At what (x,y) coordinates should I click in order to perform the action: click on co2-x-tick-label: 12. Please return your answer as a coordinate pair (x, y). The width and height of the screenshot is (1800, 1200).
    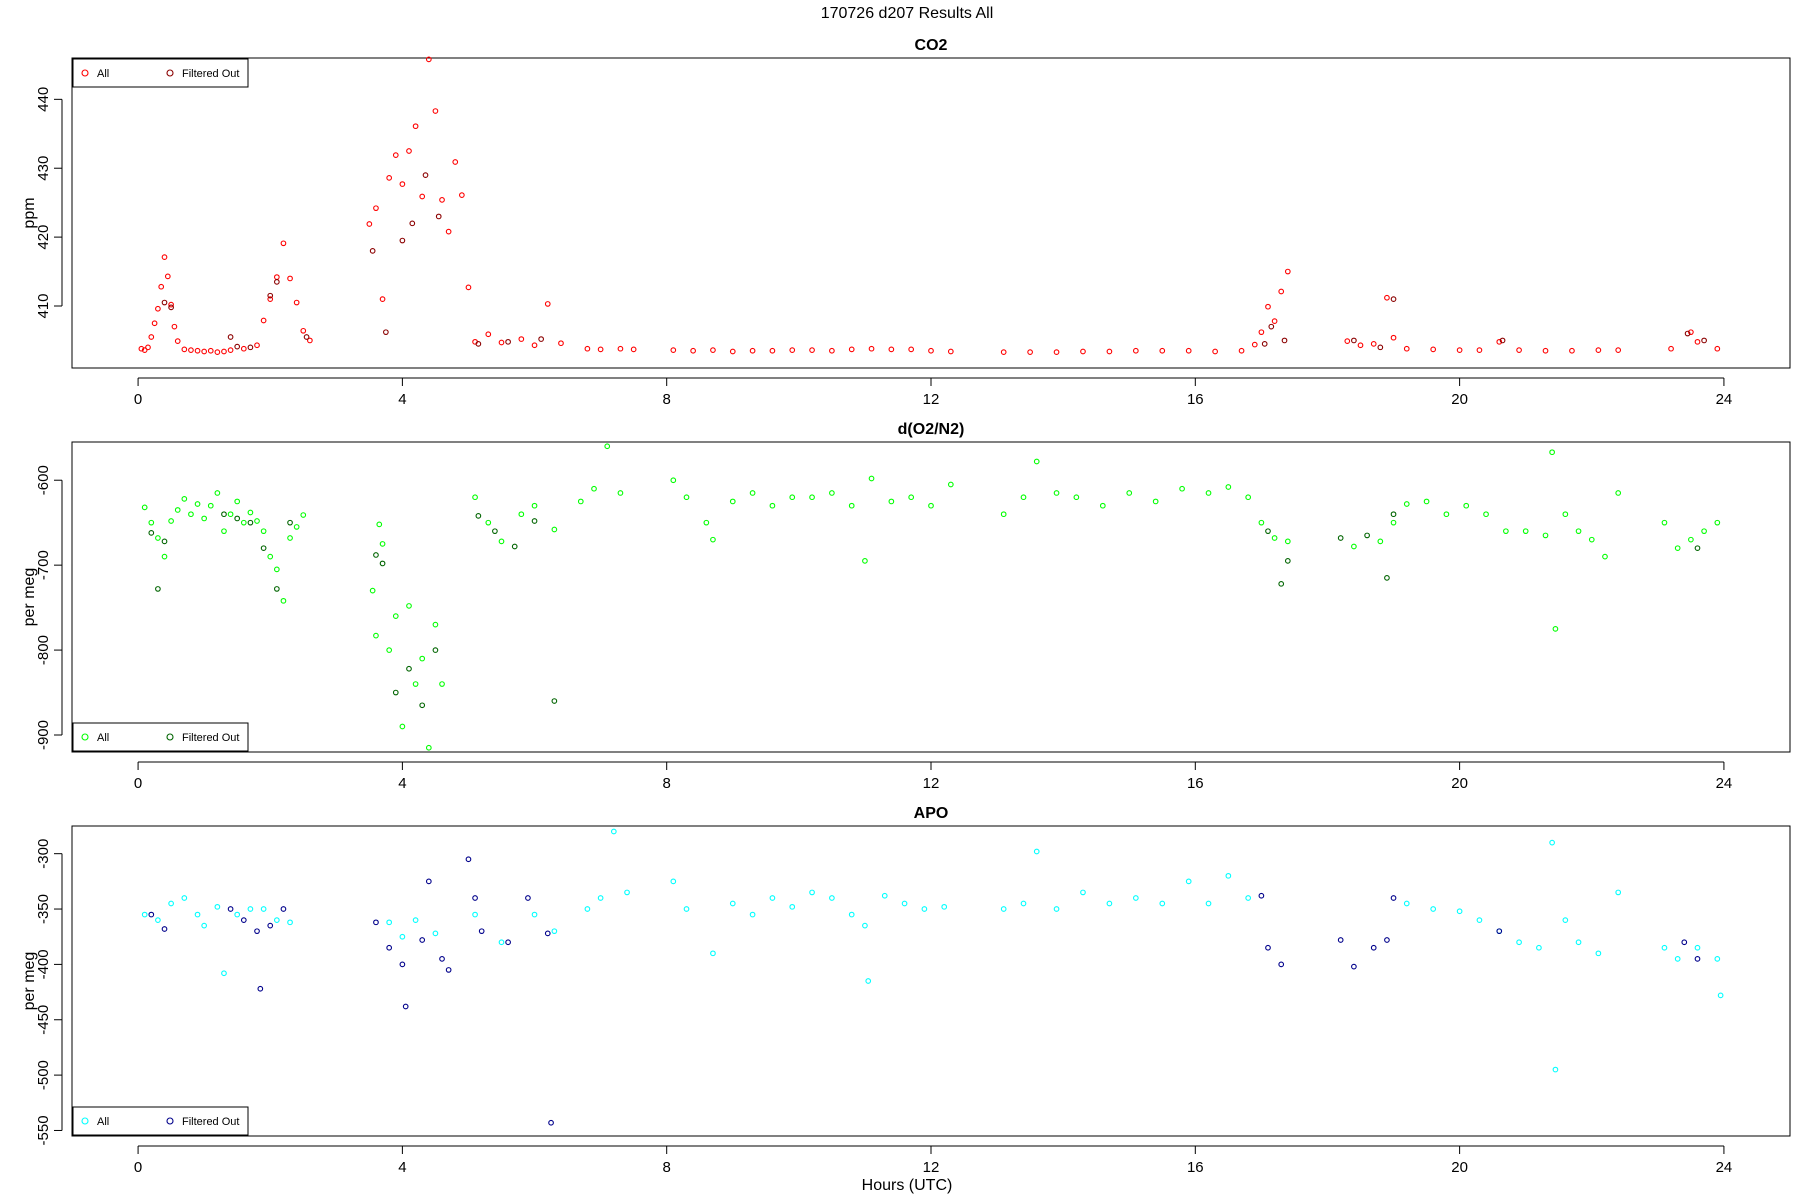
    Looking at the image, I should click on (931, 399).